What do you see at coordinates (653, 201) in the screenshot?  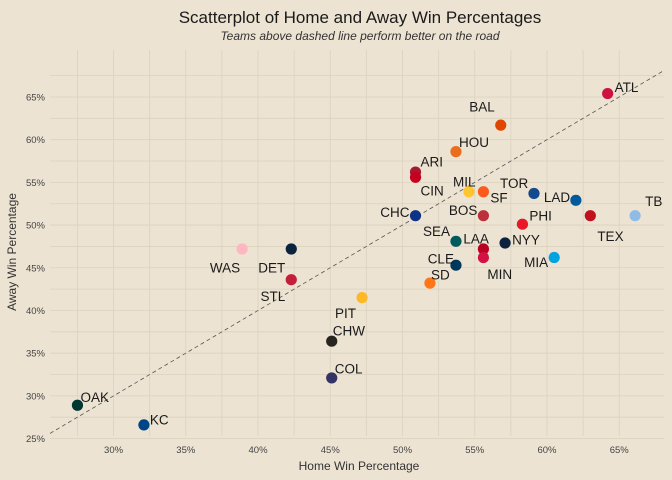 I see `point-label-tb: TB` at bounding box center [653, 201].